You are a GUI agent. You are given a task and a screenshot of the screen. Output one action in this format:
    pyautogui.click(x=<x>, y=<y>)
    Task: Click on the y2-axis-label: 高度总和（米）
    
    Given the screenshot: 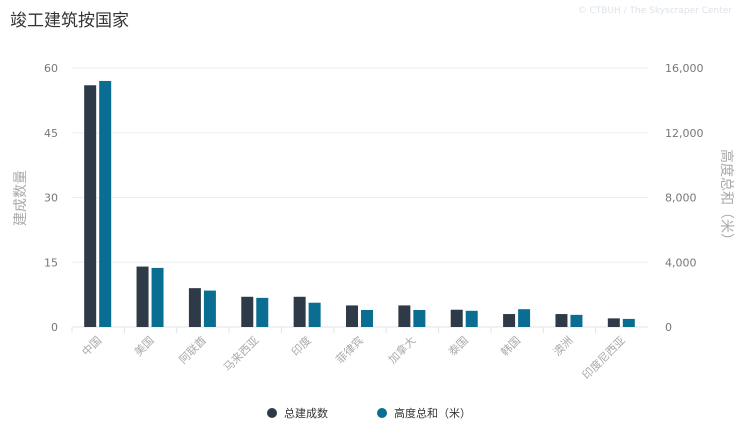 What is the action you would take?
    pyautogui.click(x=726, y=198)
    